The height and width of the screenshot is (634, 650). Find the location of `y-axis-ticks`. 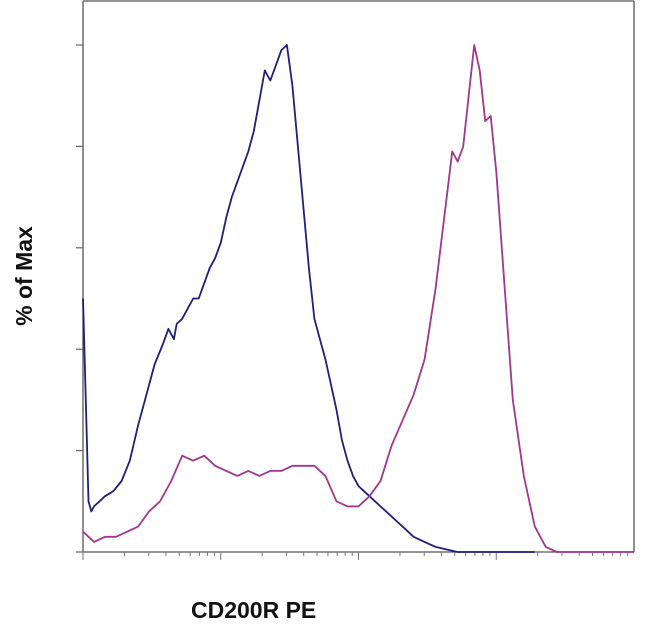

y-axis-ticks is located at coordinates (79, 298).